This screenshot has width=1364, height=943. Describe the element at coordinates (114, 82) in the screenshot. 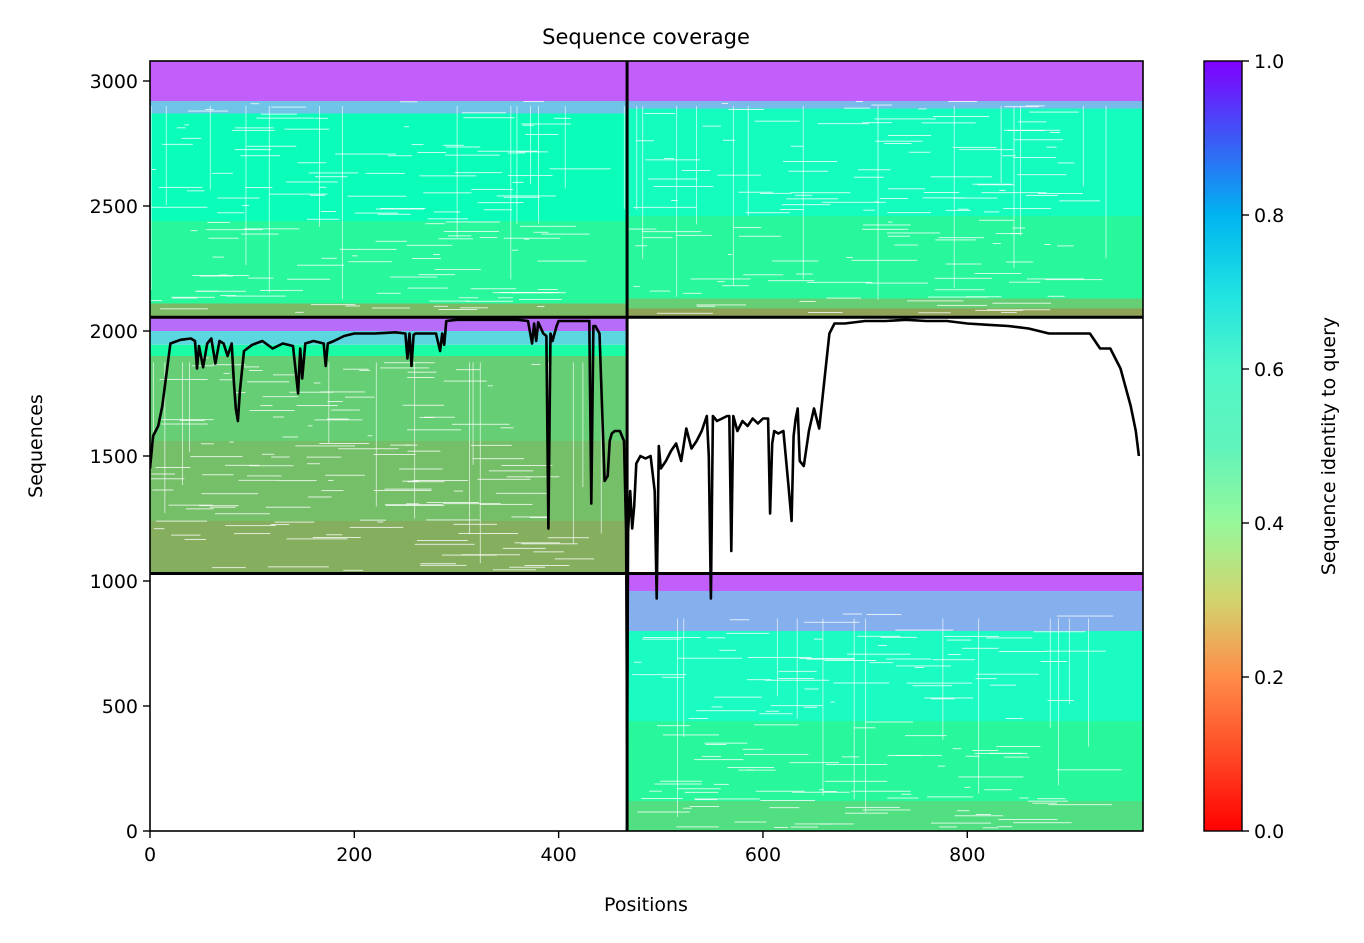

I see `y-tick-label: 3000` at that location.